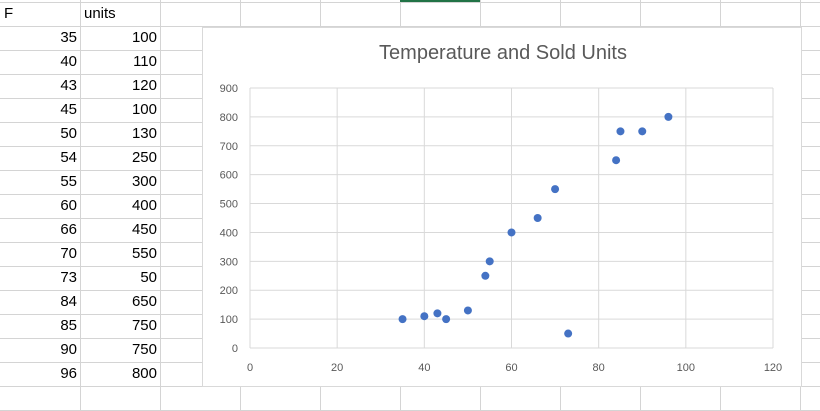 The image size is (820, 411). What do you see at coordinates (68, 229) in the screenshot?
I see `cell-f-value: 66` at bounding box center [68, 229].